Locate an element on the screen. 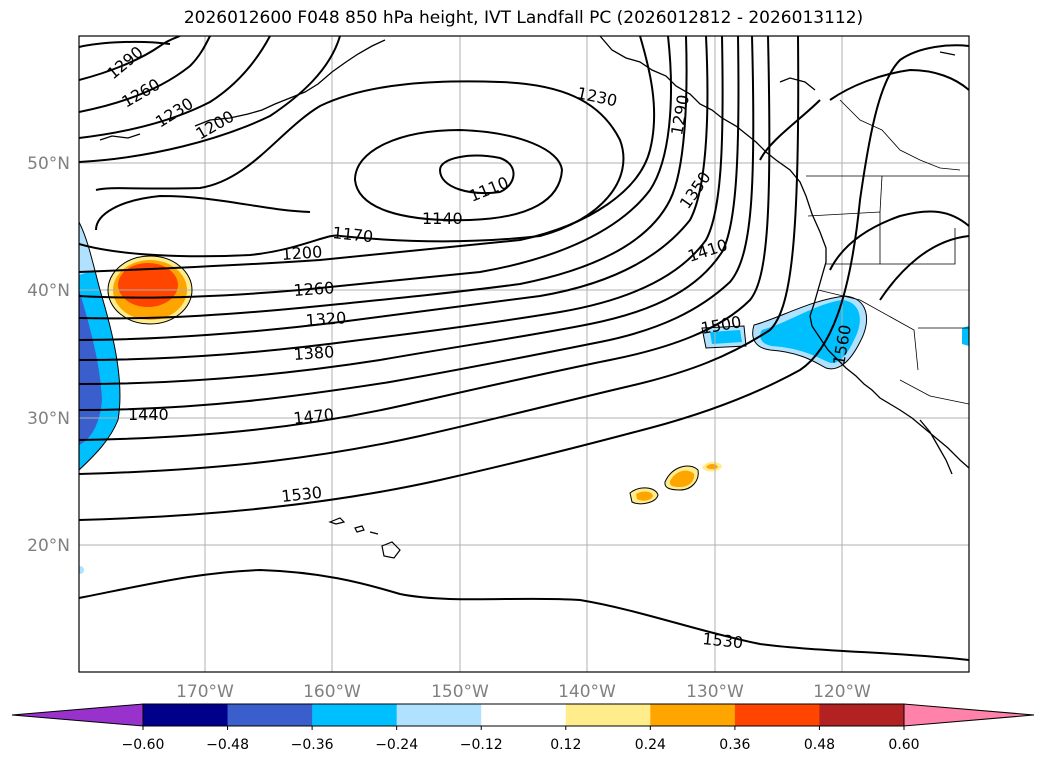  ivt-negative-east is located at coordinates (835, 332).